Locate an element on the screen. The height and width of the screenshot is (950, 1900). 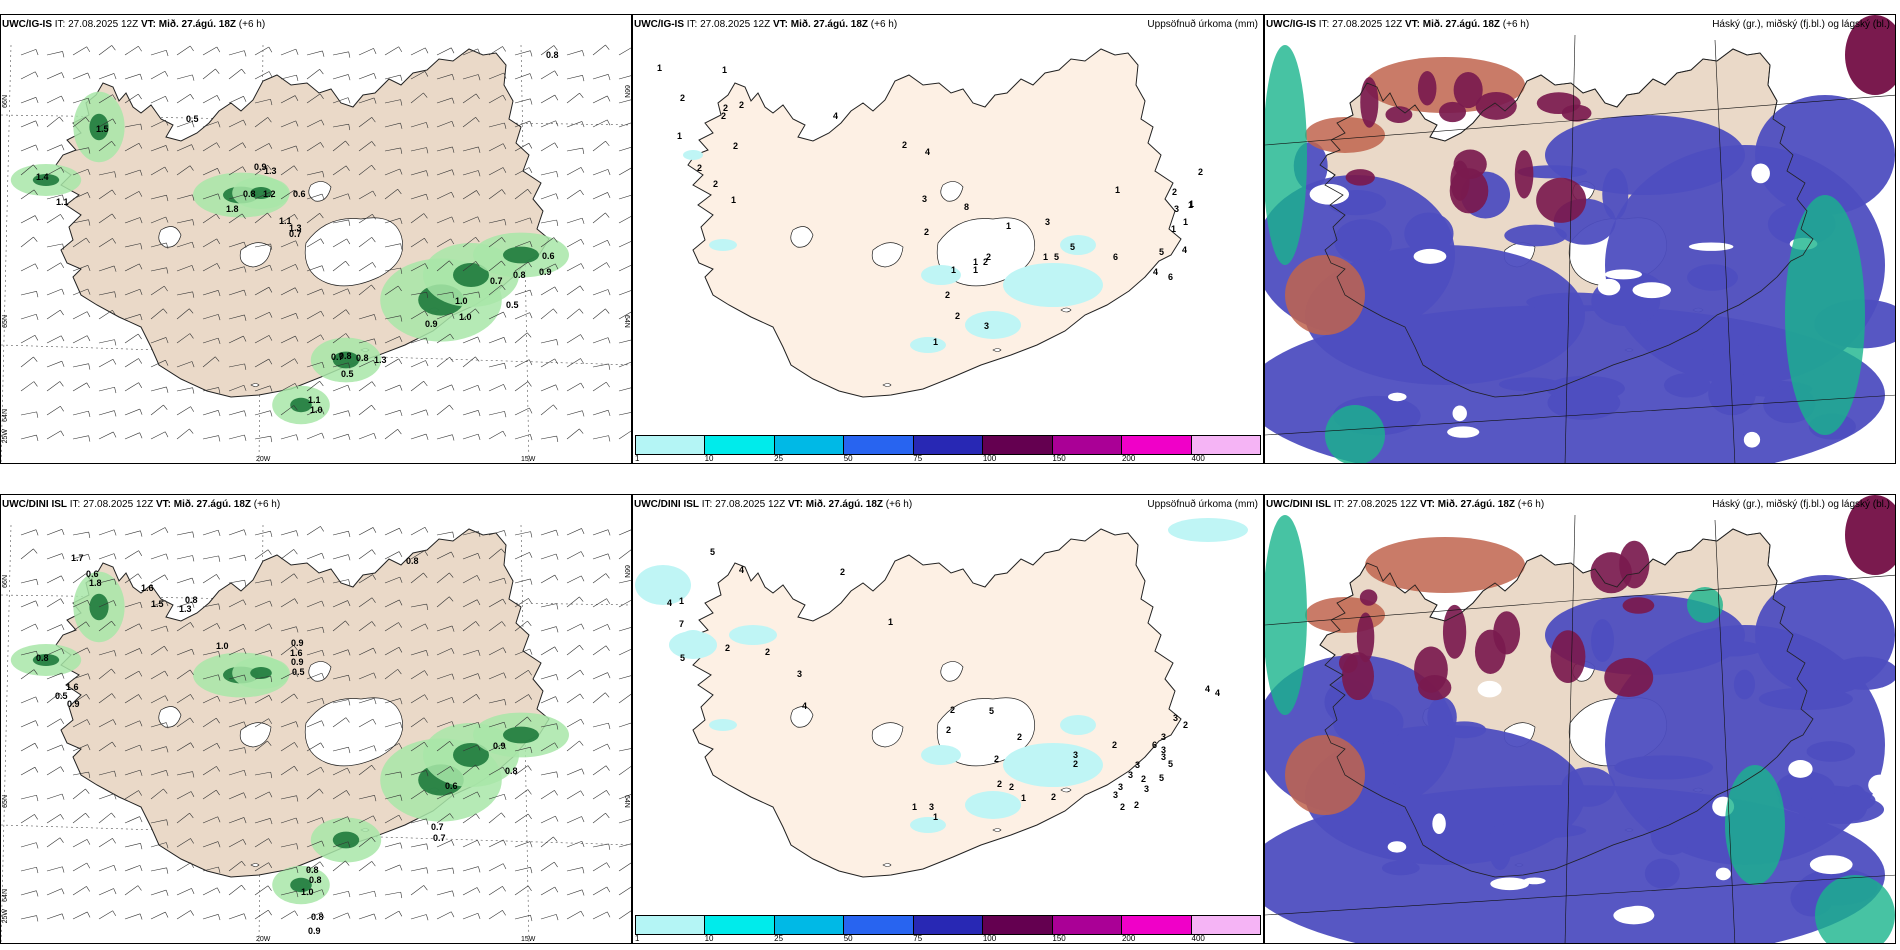
value-label: 7 is located at coordinates (681, 624).